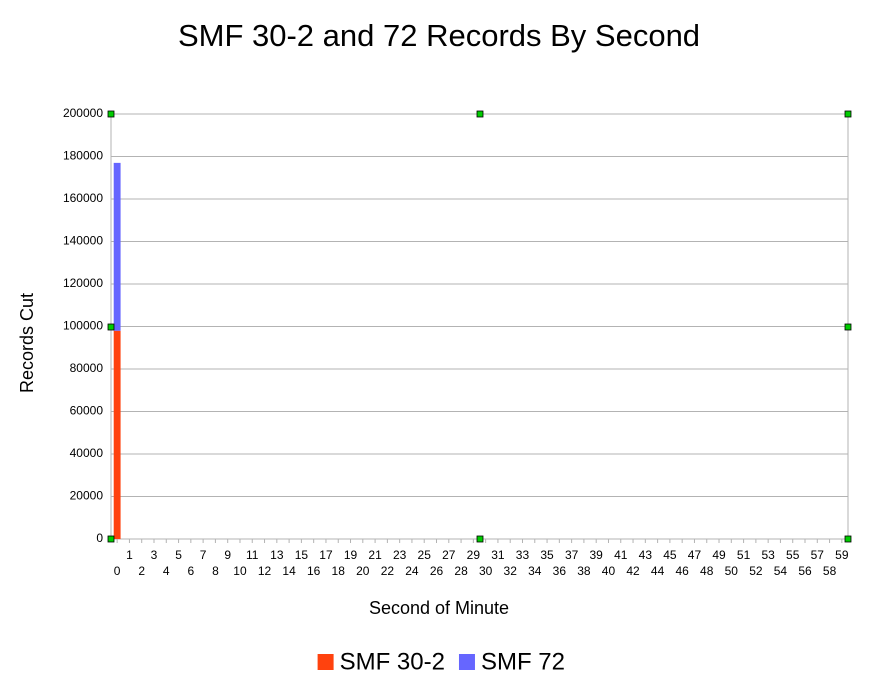 The image size is (879, 693). Describe the element at coordinates (498, 555) in the screenshot. I see `x-tick-label: 31` at that location.